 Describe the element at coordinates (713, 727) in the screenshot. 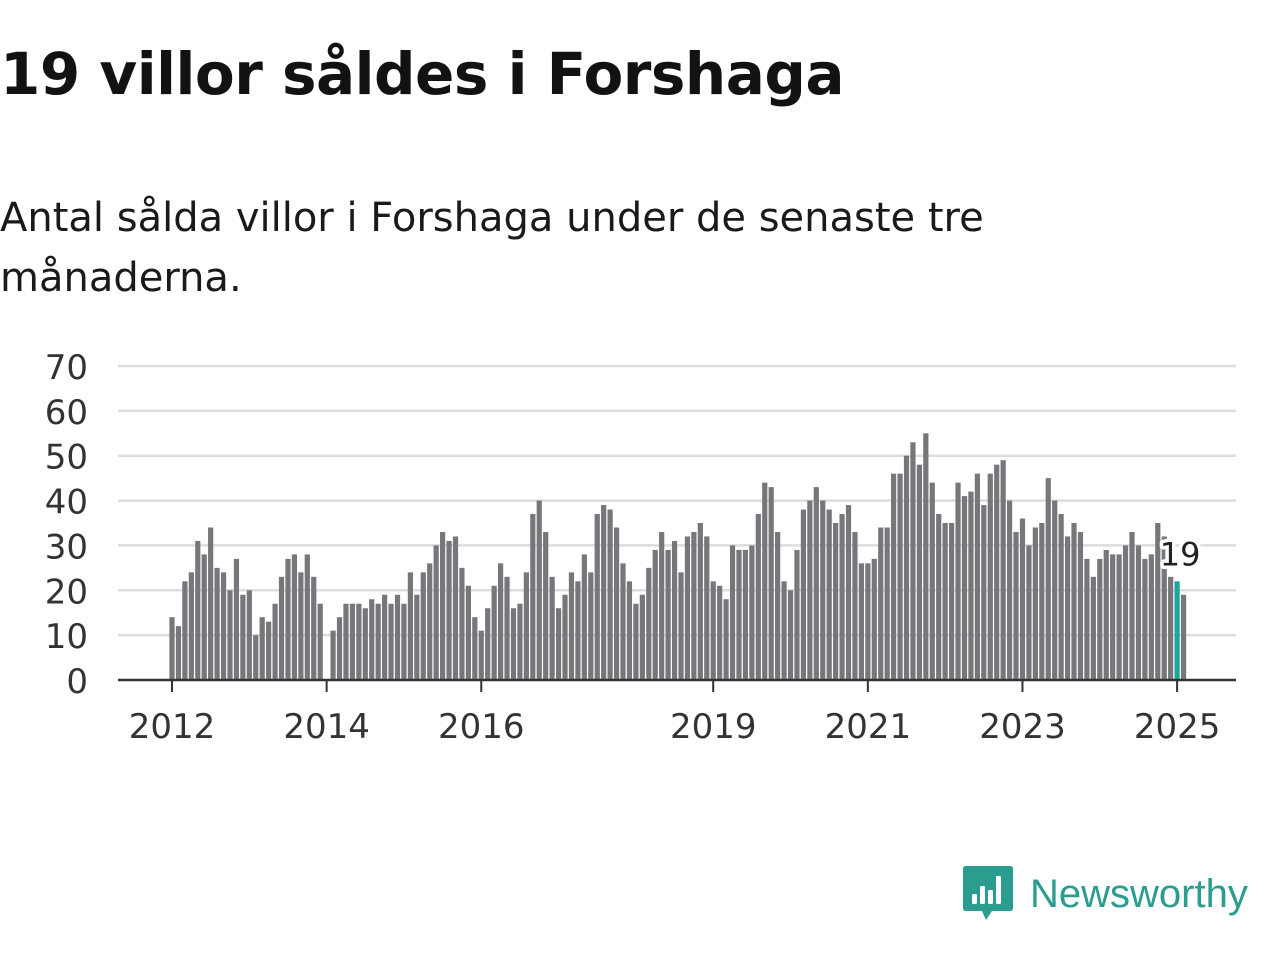

I see `x-tick-label: 2019` at that location.